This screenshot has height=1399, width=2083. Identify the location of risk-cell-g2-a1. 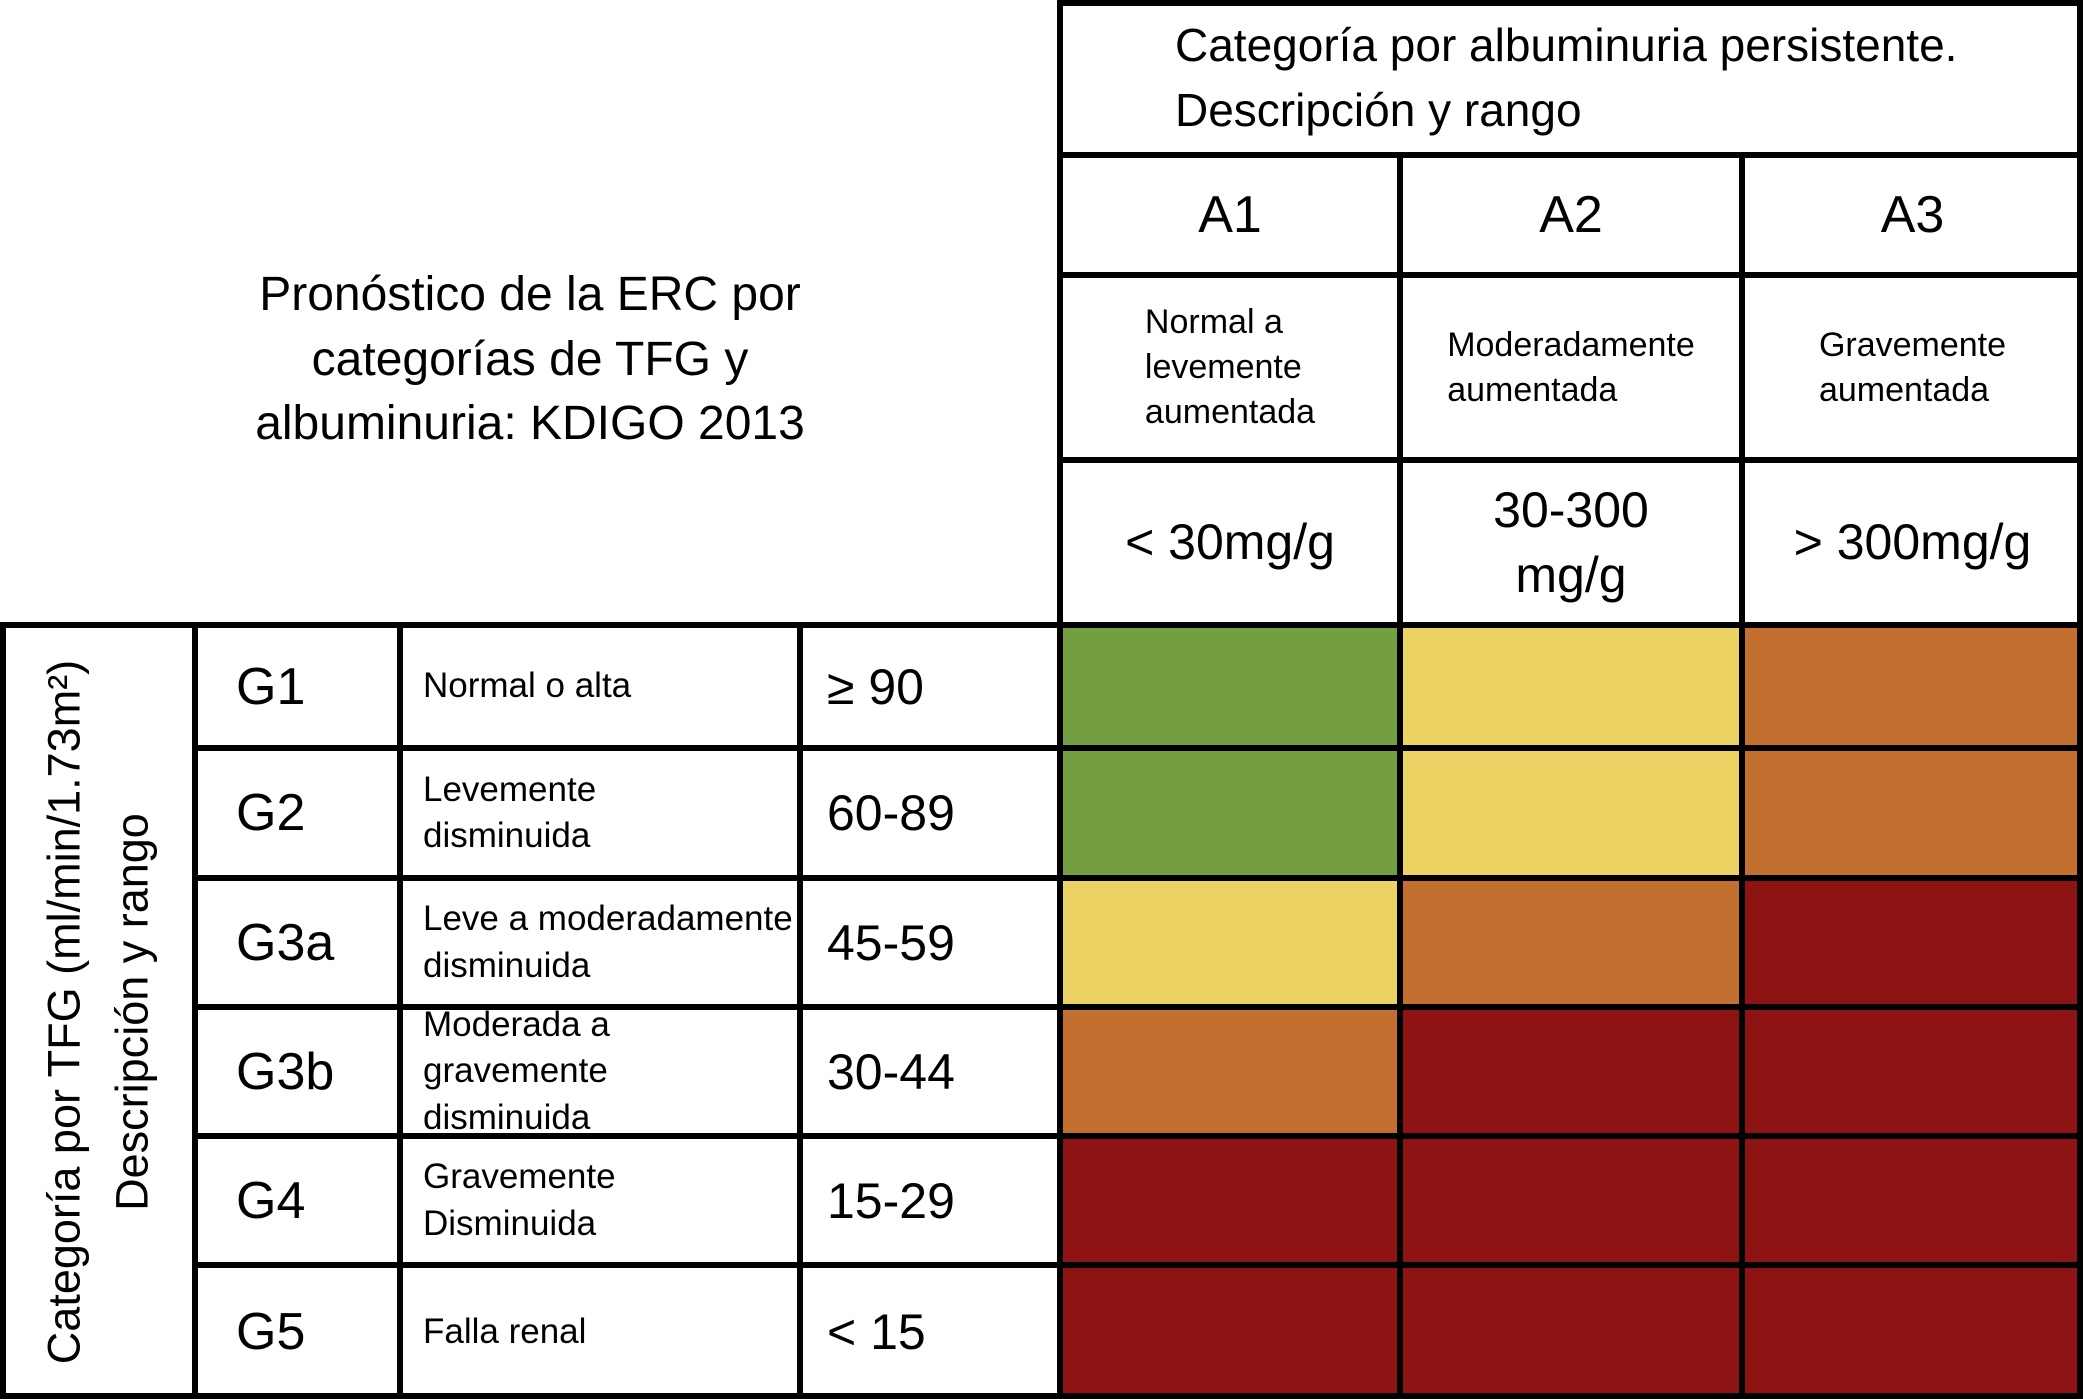
(1230, 813).